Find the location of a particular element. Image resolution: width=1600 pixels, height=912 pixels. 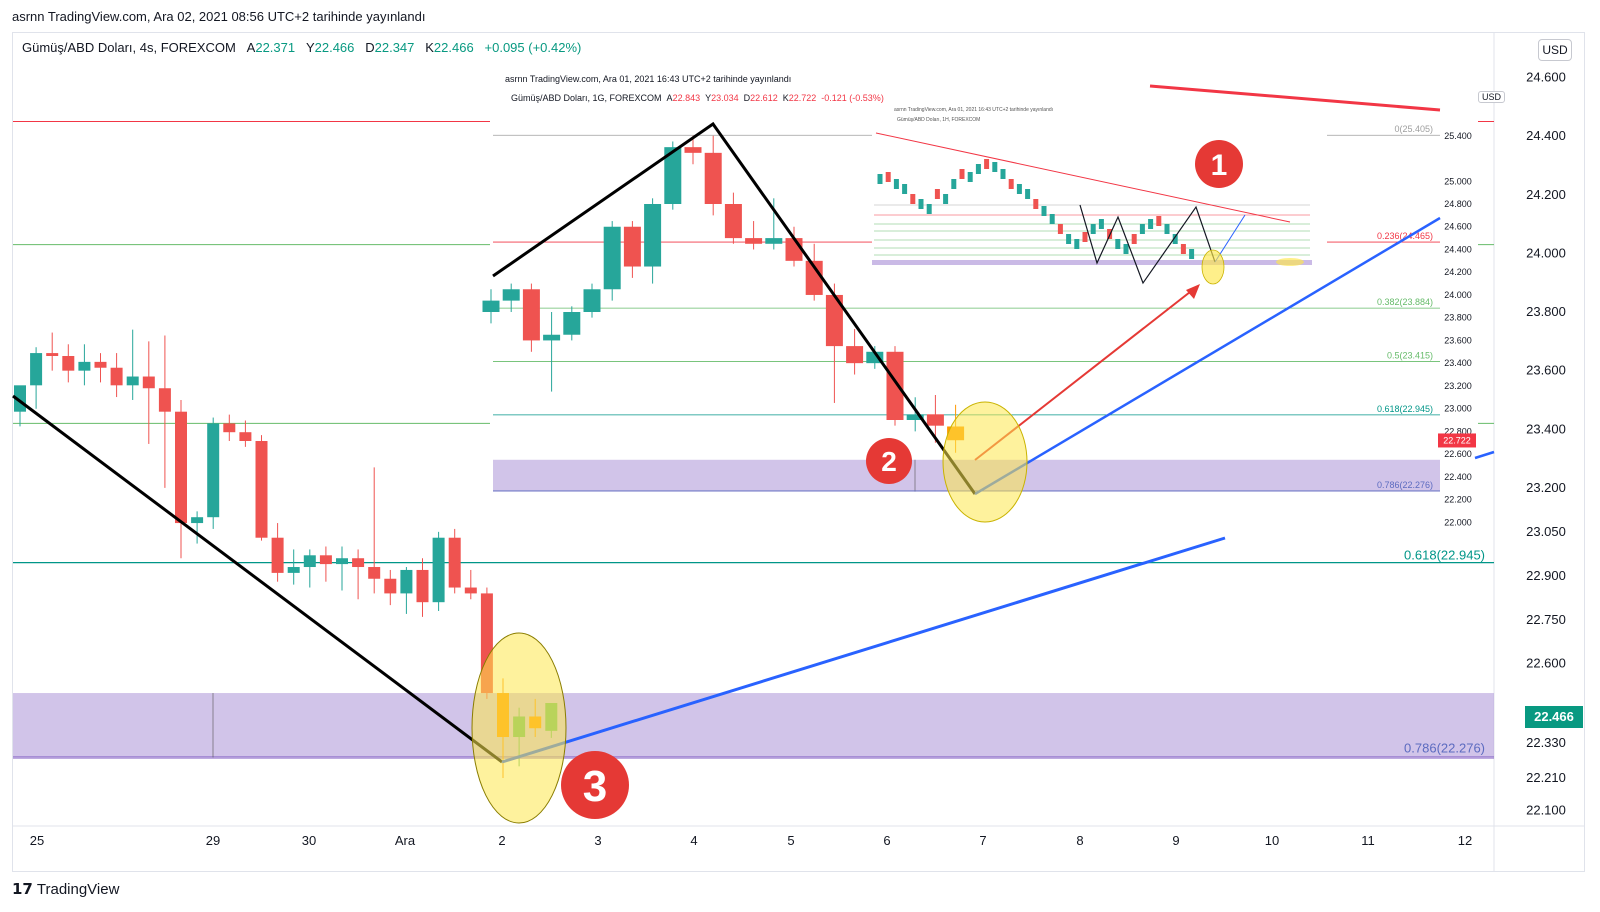

inset-high-value: 23.034 is located at coordinates (725, 98).